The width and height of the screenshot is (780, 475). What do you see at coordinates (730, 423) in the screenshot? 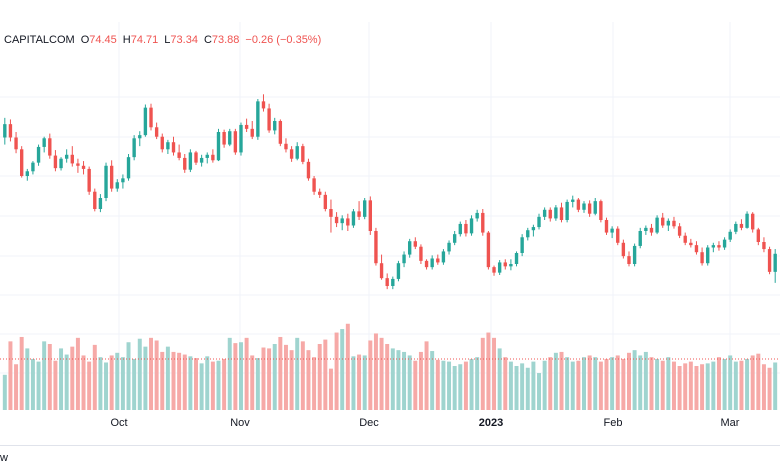
I see `x-tick-label: Mar` at bounding box center [730, 423].